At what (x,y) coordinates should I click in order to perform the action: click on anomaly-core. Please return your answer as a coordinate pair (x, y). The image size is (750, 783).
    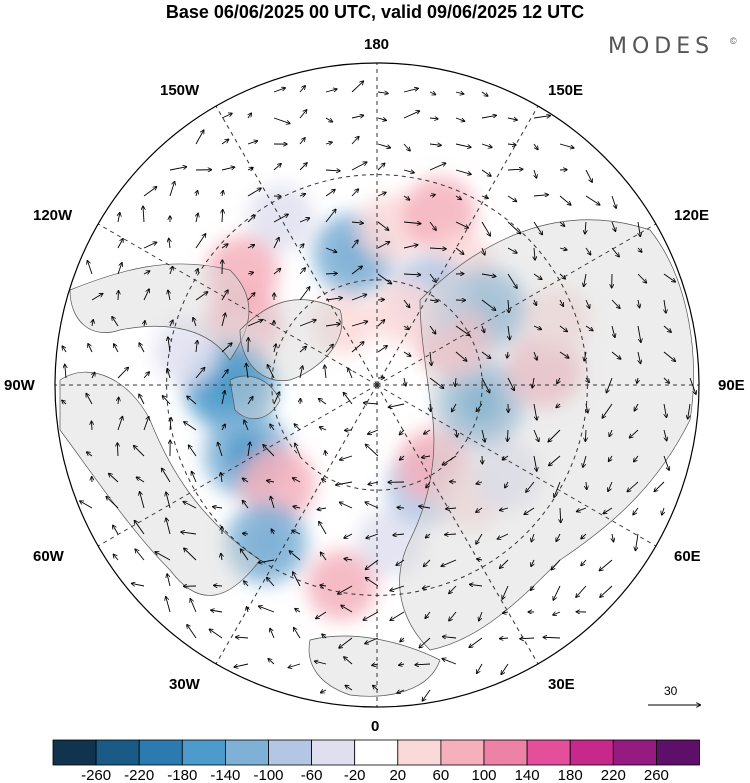
    Looking at the image, I should click on (266, 543).